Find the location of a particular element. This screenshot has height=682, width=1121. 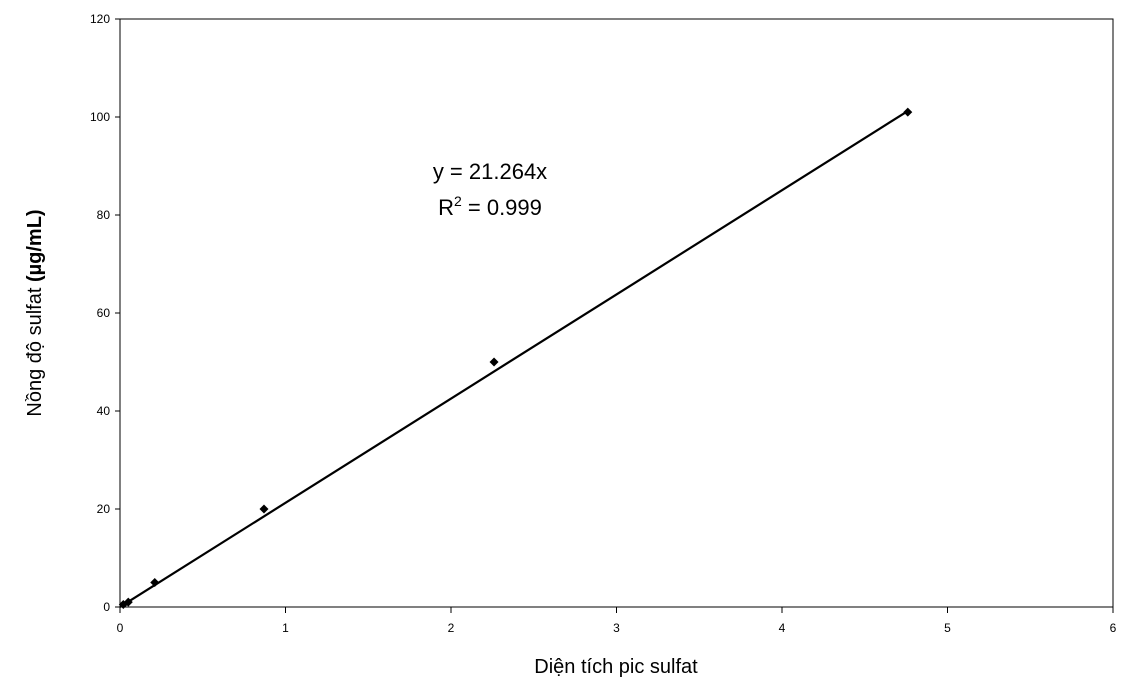

y-axis: 0 20 40 60 80 100 120 is located at coordinates (105, 313).